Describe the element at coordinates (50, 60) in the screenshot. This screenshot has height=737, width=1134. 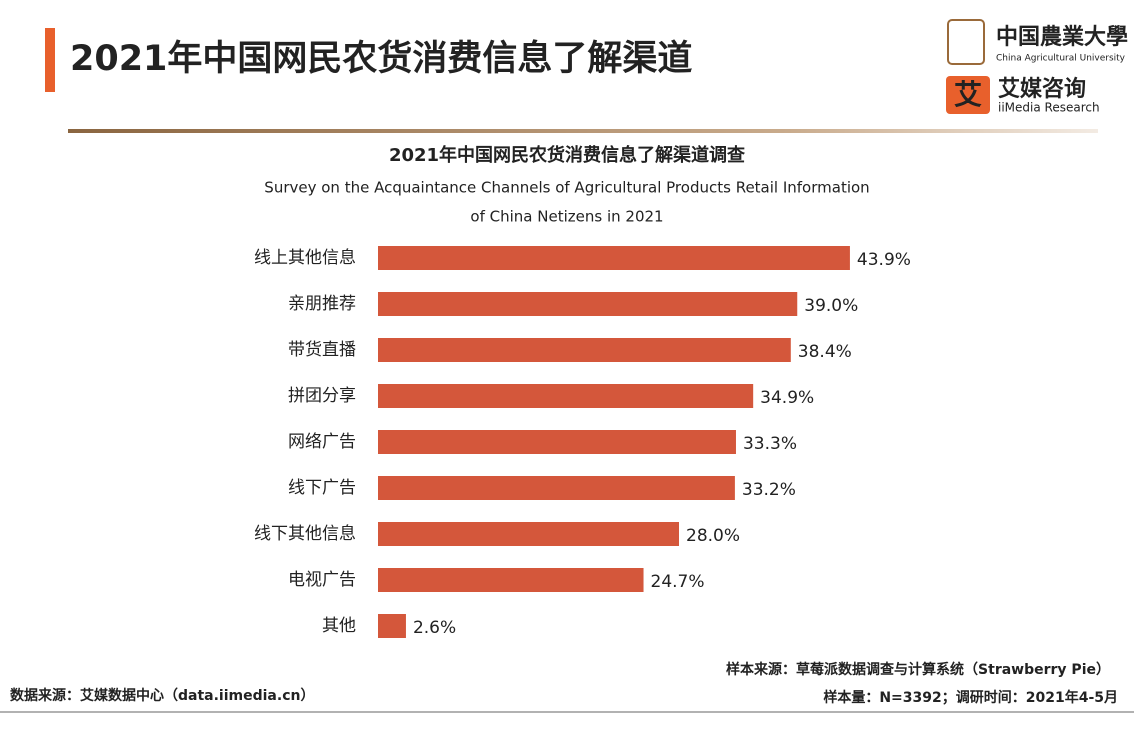
I see `title-accent` at that location.